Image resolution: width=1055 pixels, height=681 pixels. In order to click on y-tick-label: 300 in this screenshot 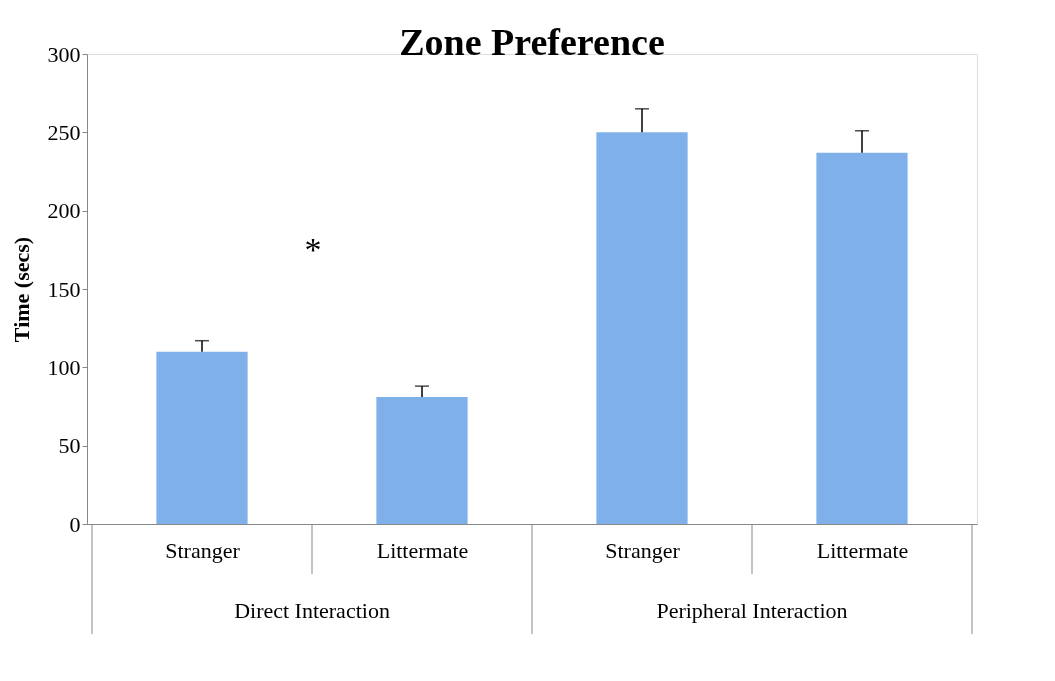, I will do `click(64, 54)`.